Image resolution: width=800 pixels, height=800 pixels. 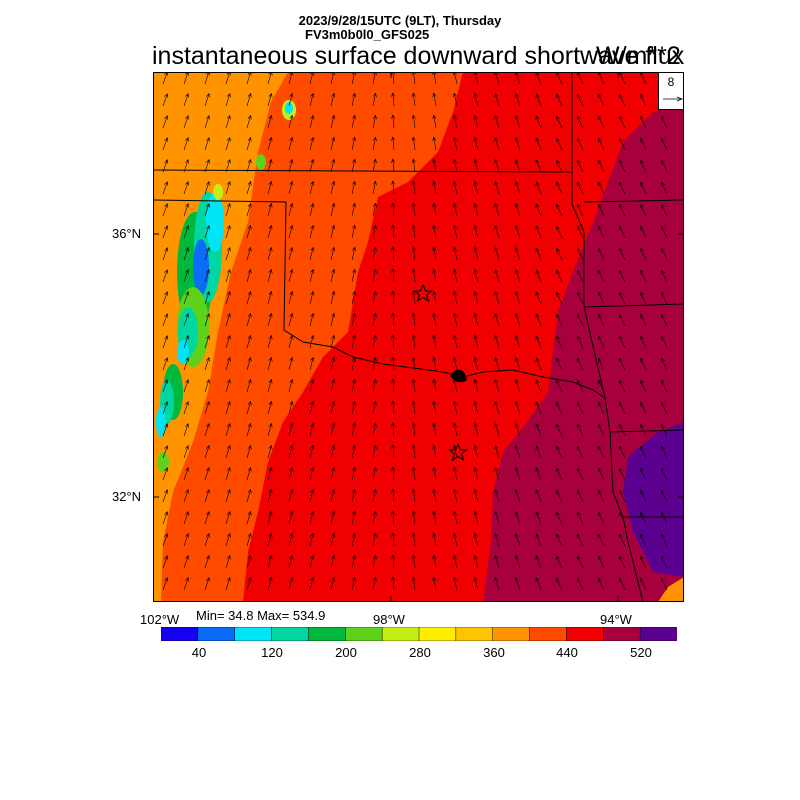 What do you see at coordinates (389, 619) in the screenshot?
I see `lon-label-98w: 98°W` at bounding box center [389, 619].